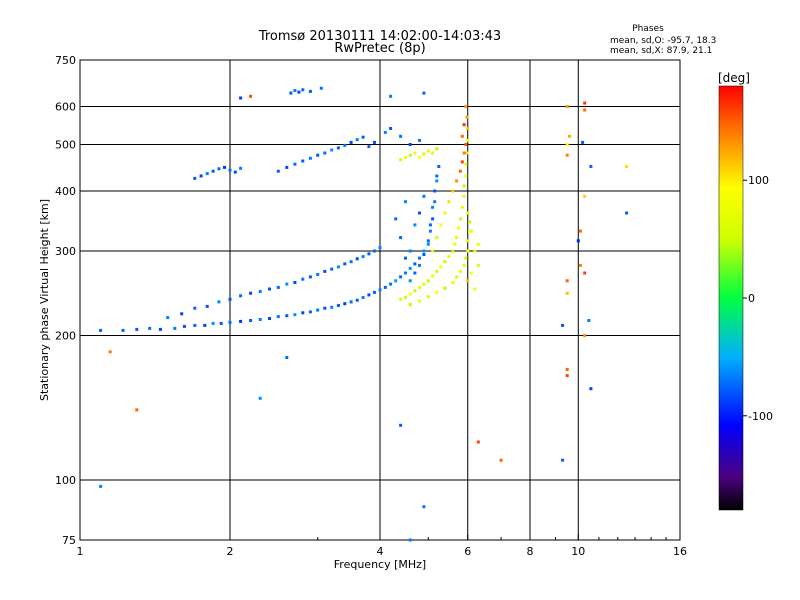  I want to click on x-tick-label: 6, so click(467, 551).